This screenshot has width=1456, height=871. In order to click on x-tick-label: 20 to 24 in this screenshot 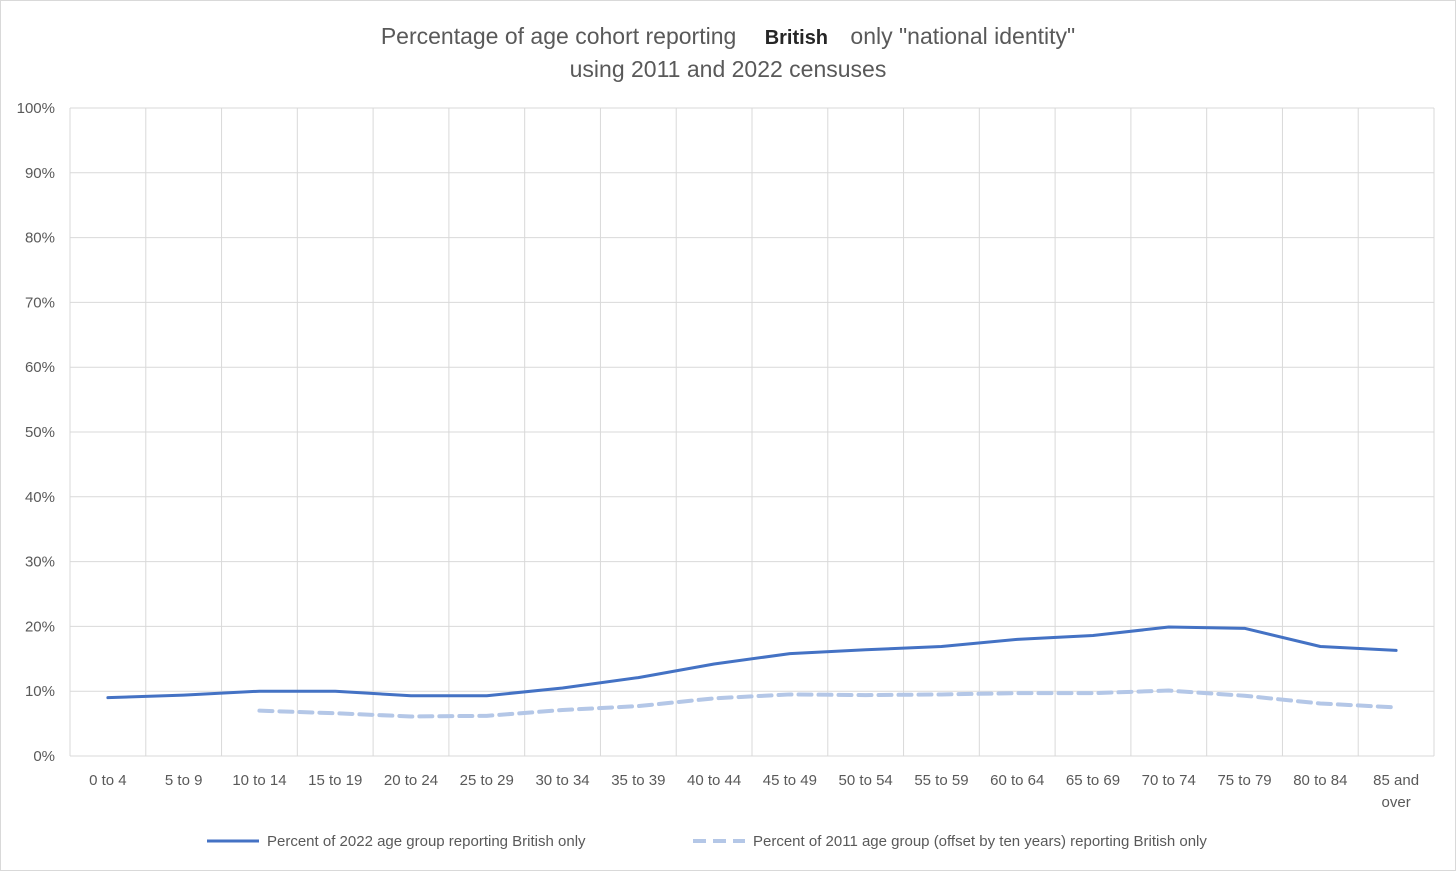, I will do `click(411, 780)`.